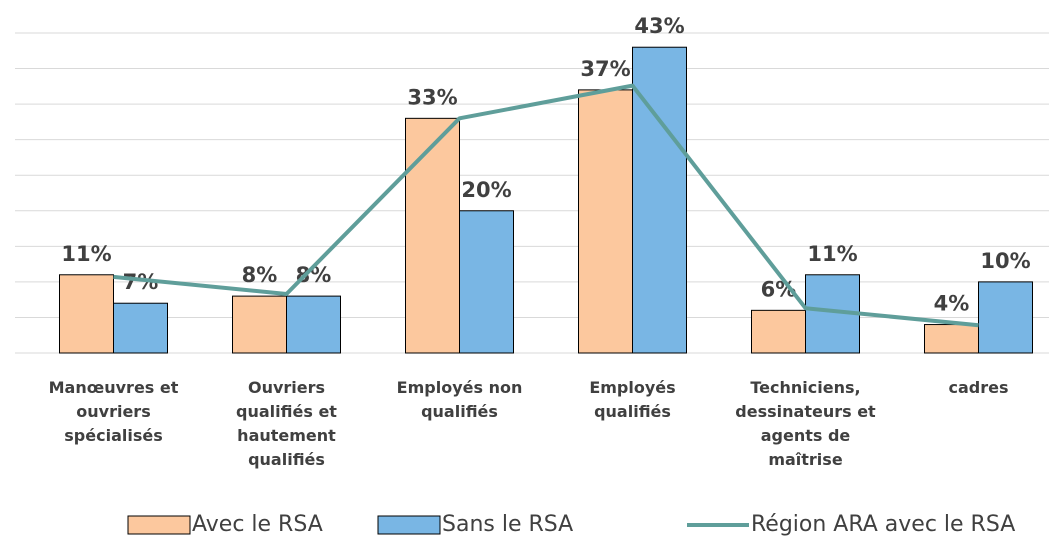 The image size is (1049, 545). Describe the element at coordinates (257, 524) in the screenshot. I see `legend-label: Avec le RSA` at that location.